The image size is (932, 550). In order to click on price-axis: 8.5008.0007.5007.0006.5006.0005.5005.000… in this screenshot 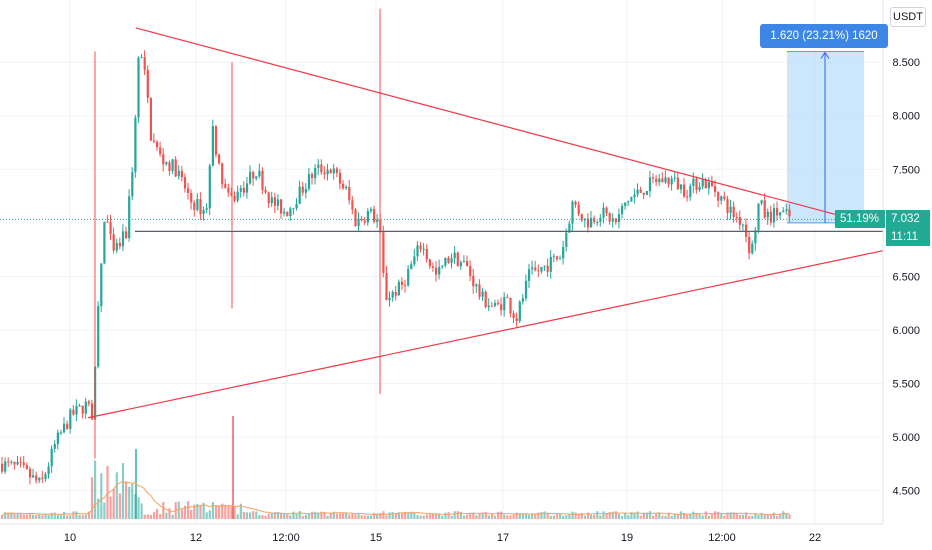, I will do `click(906, 277)`.